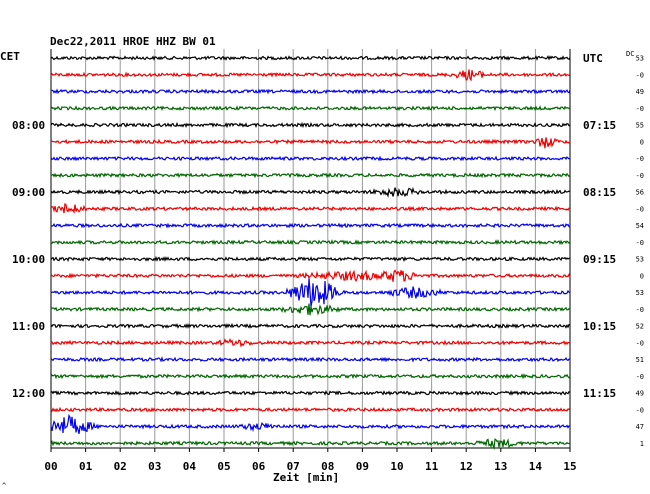  I want to click on x-tick-label-15: 15, so click(569, 466).